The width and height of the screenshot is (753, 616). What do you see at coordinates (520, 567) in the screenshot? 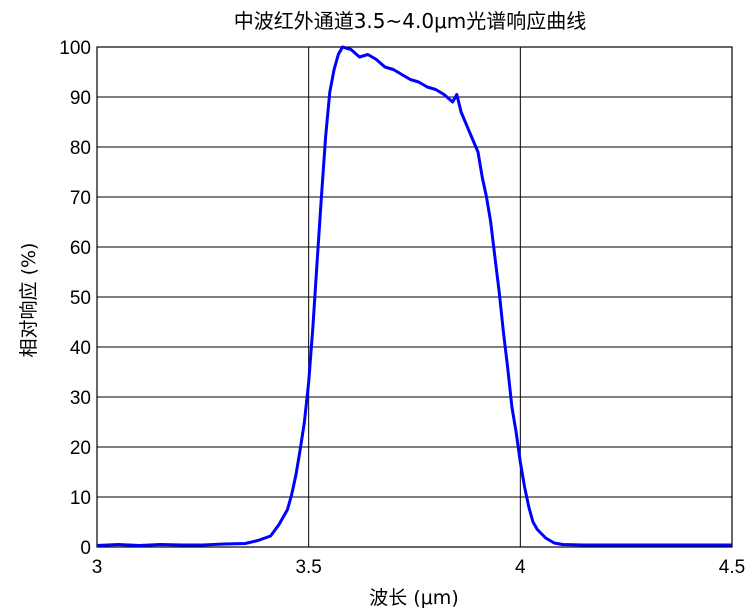
I see `x-tick-label: 4` at bounding box center [520, 567].